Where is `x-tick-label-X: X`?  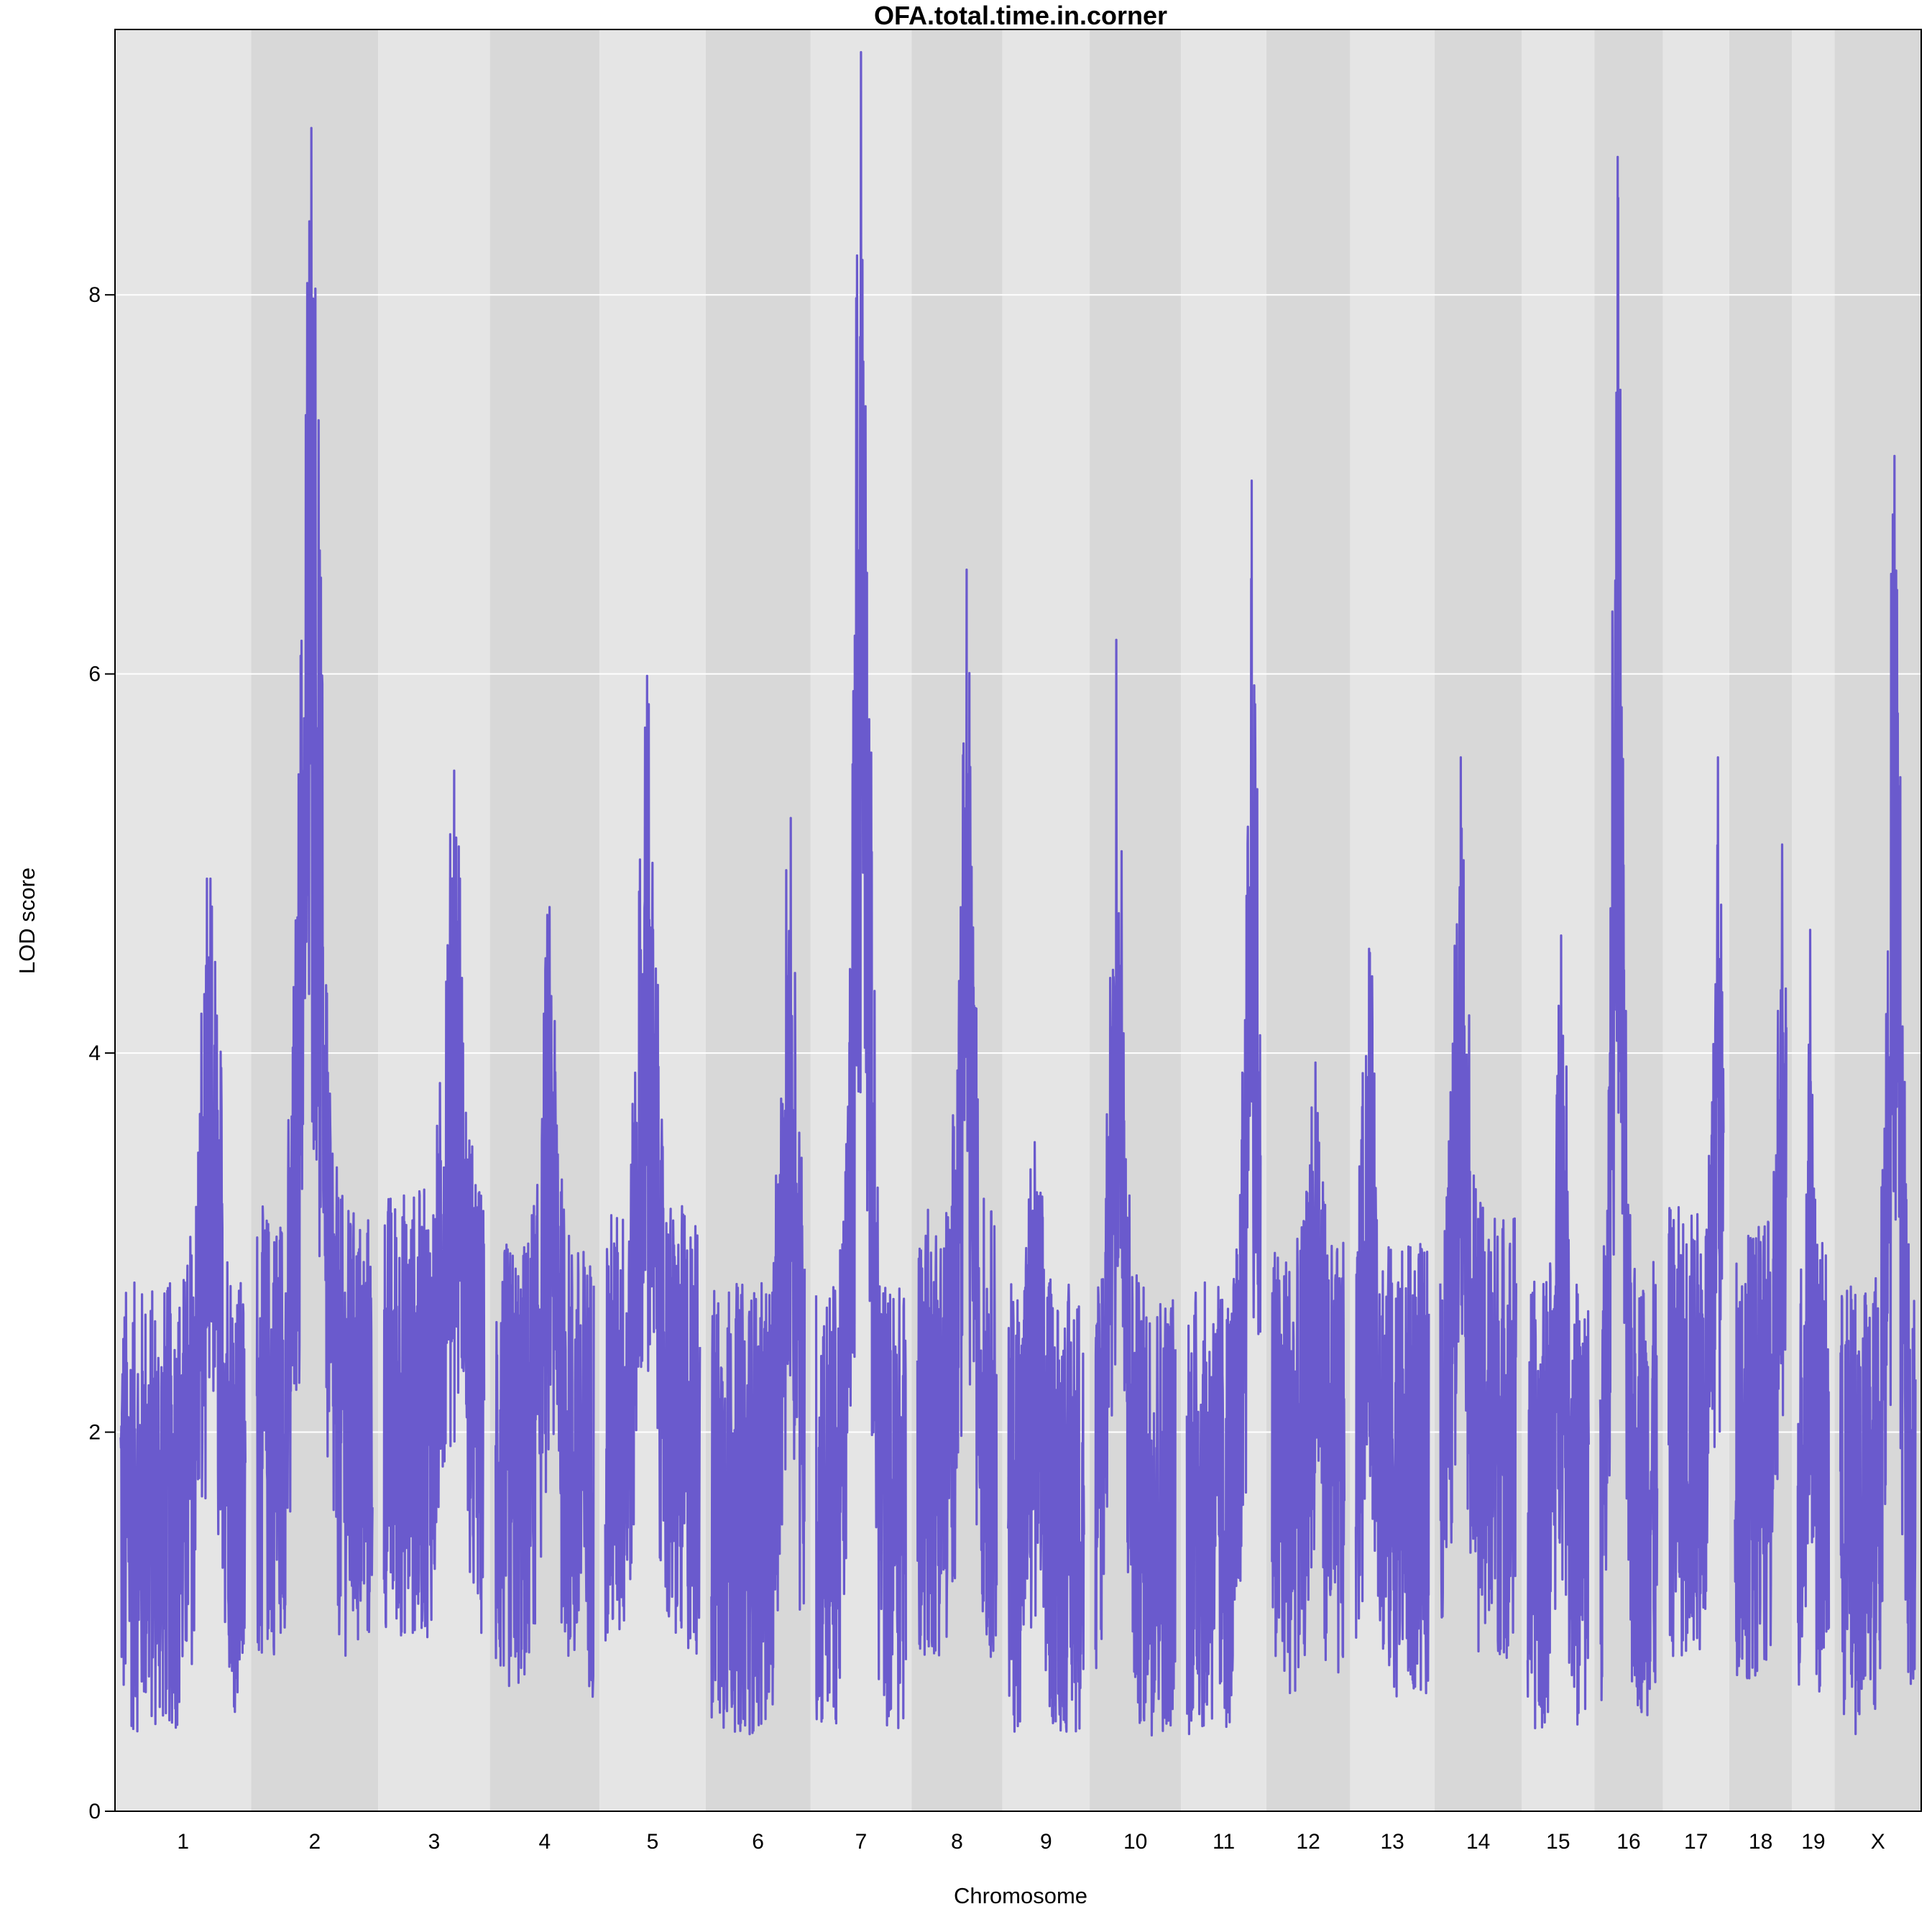
x-tick-label-X: X is located at coordinates (1878, 1842).